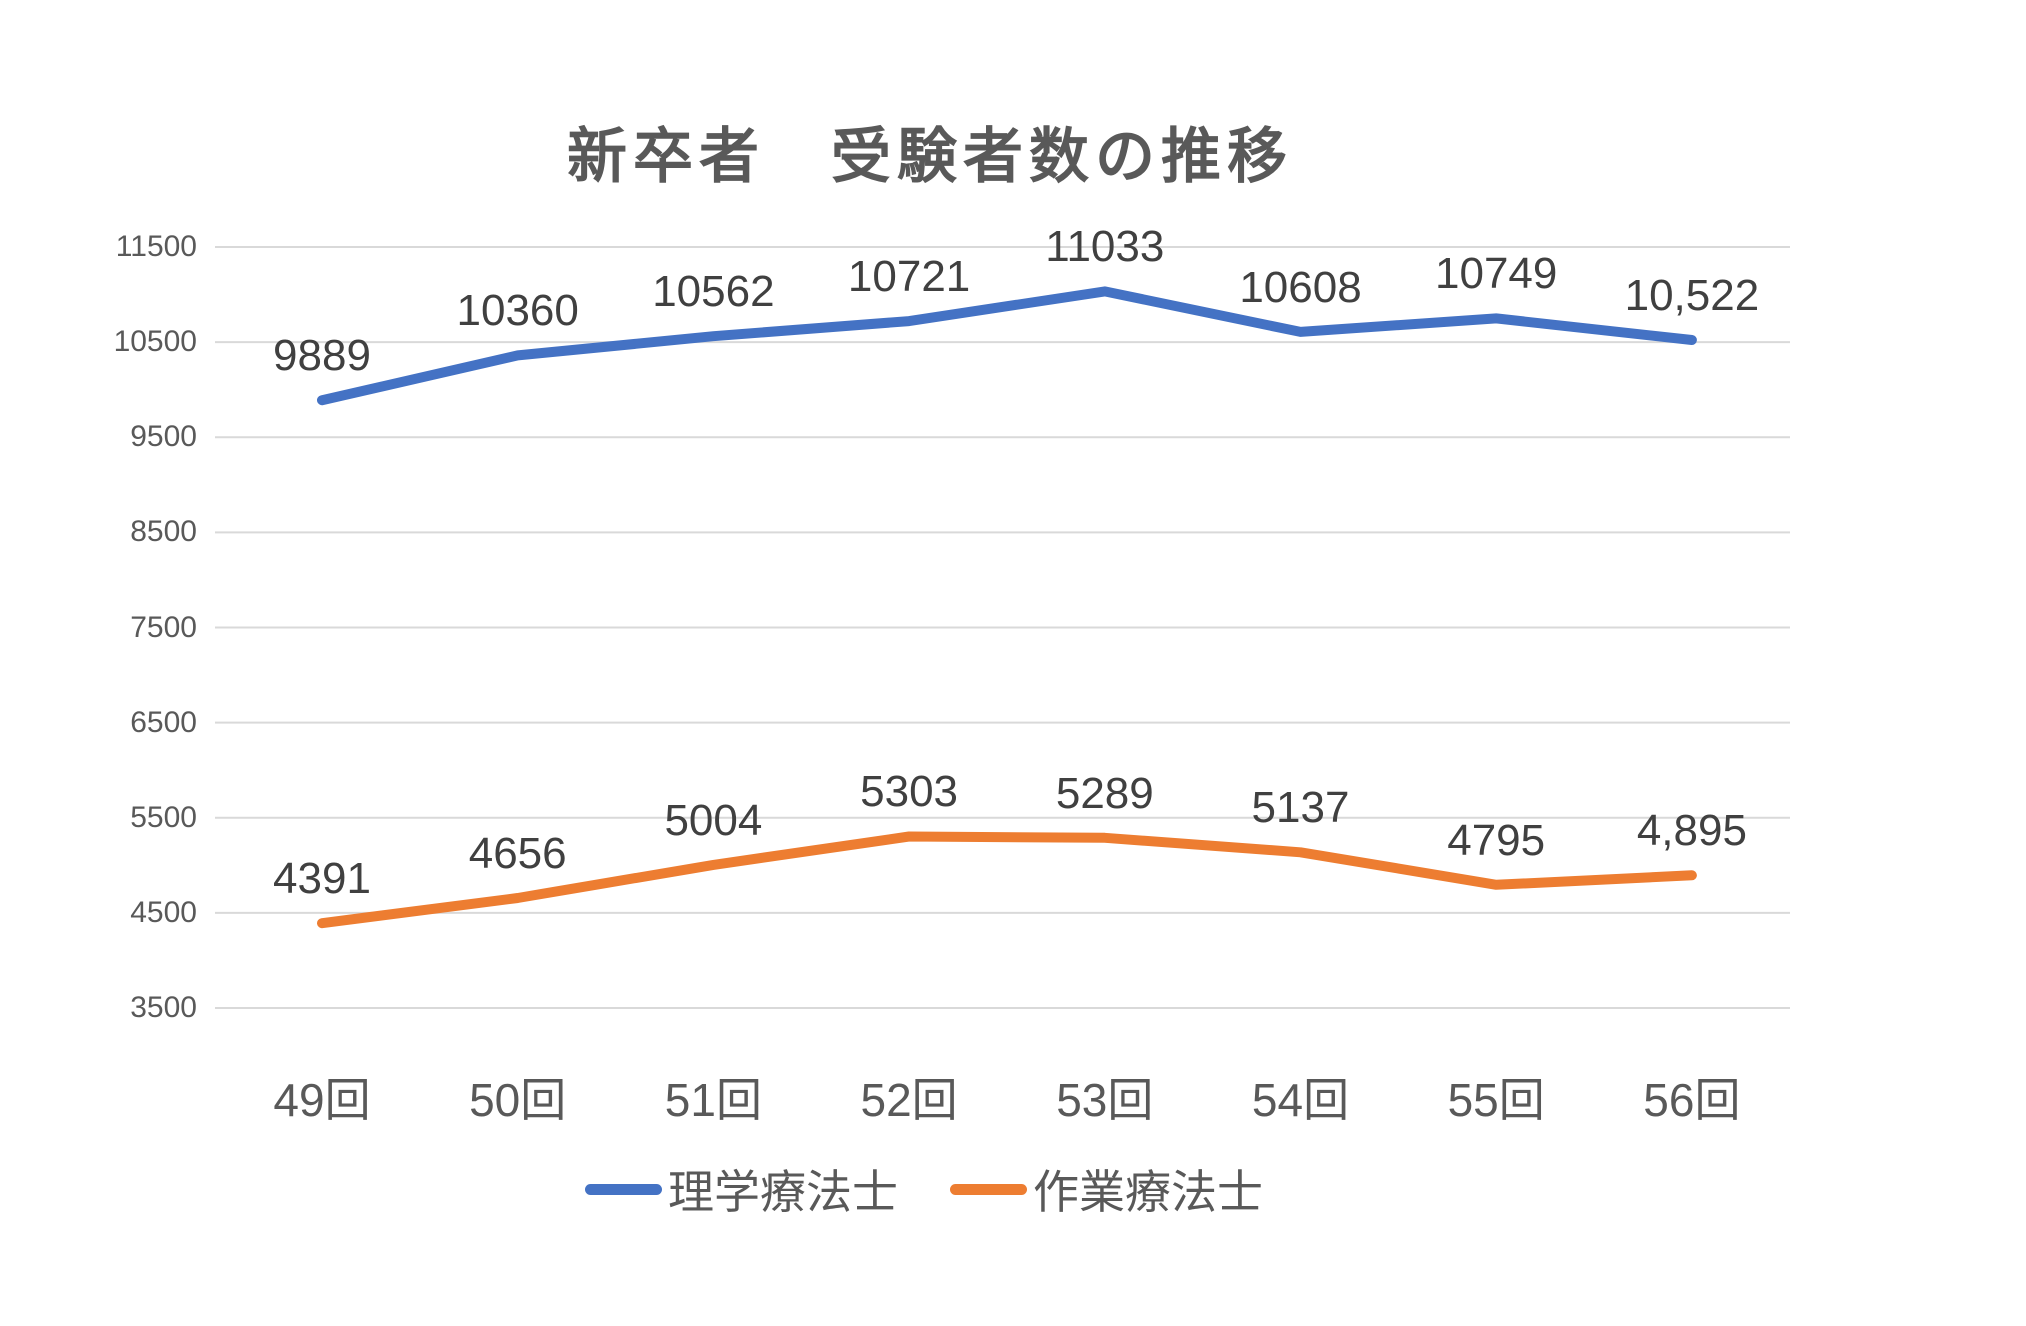  I want to click on series-line-pt, so click(1007, 346).